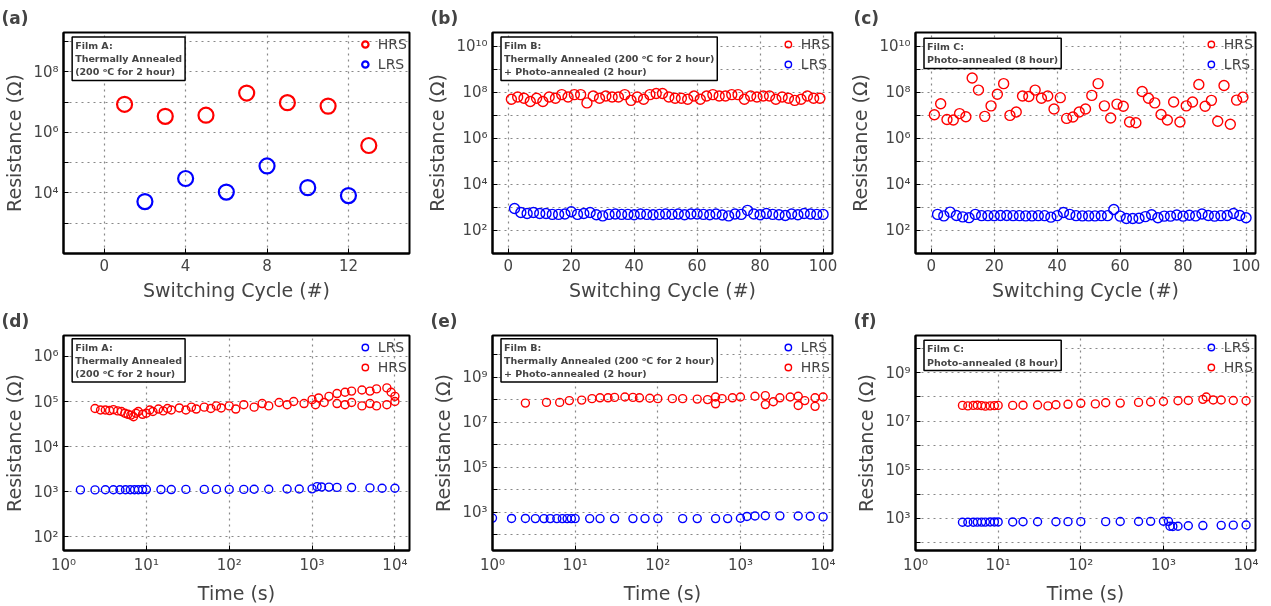  I want to click on chart-title: (b), so click(444, 17).